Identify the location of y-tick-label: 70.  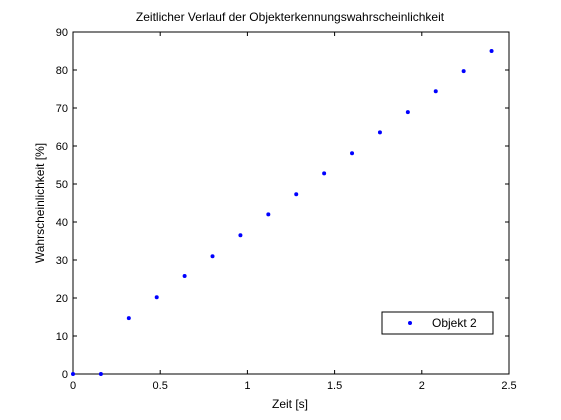
(62, 109).